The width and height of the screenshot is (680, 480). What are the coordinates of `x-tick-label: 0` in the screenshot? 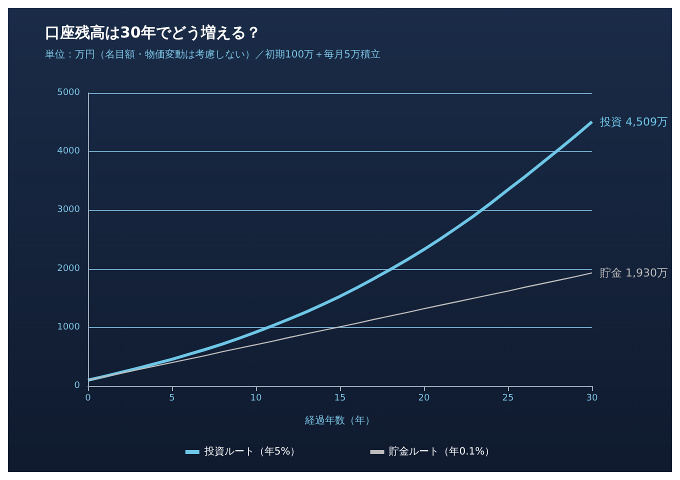 It's located at (88, 399).